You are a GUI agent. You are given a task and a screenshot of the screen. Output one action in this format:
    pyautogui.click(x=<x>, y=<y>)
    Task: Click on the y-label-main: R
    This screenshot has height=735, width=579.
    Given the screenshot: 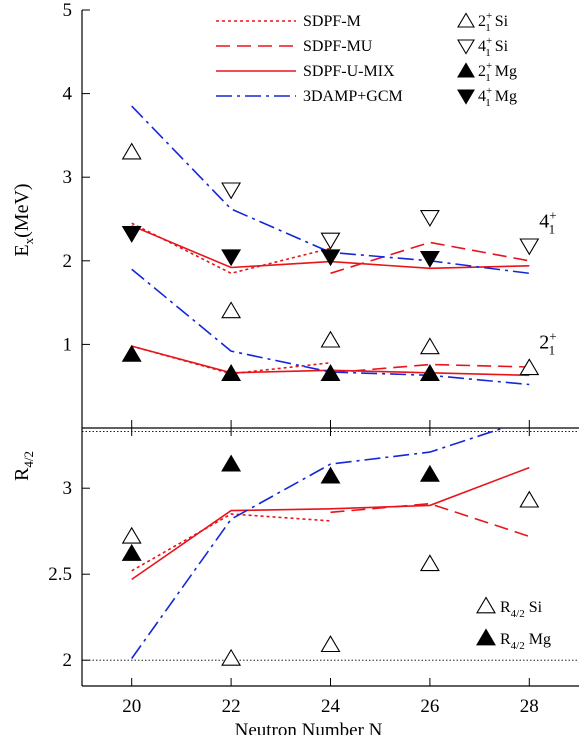 What is the action you would take?
    pyautogui.click(x=22, y=474)
    